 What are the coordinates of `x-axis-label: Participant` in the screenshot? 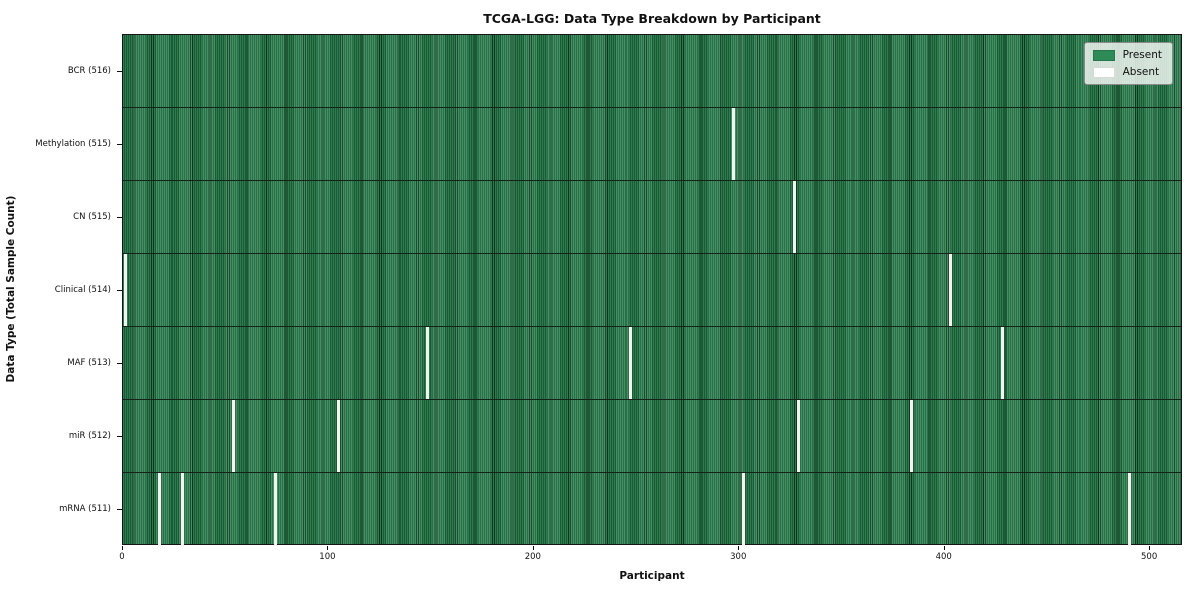 It's located at (652, 576).